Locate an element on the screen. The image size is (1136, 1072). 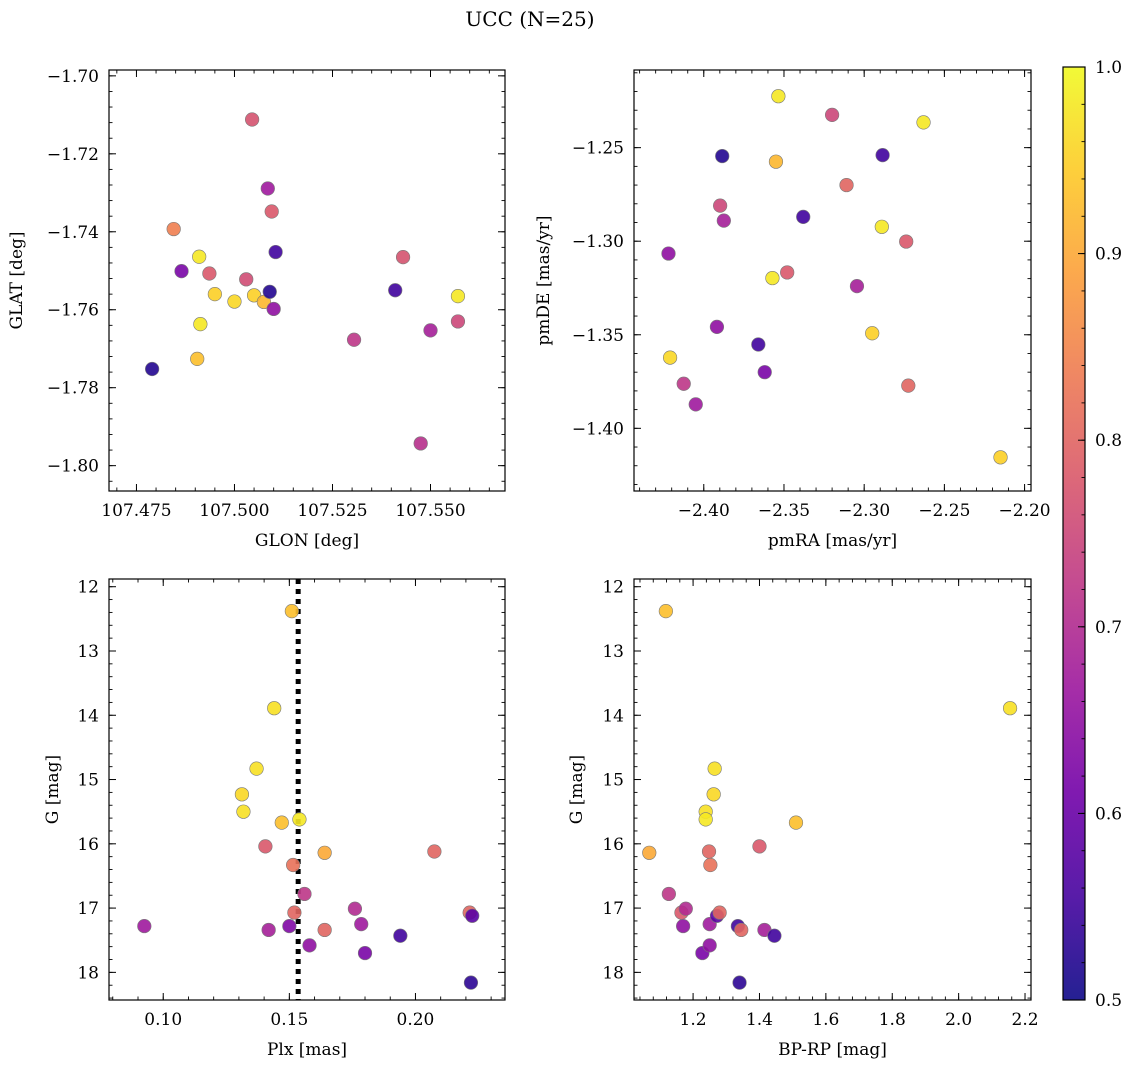
y-axis-label: GLAT [deg] is located at coordinates (17, 280).